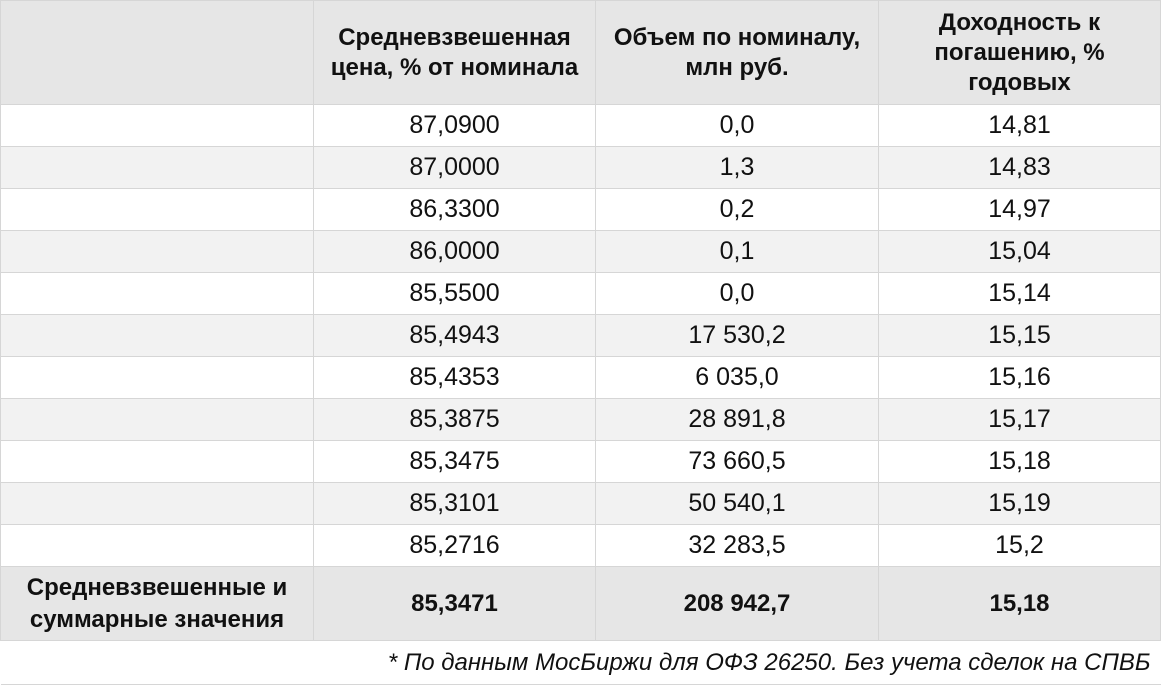 The height and width of the screenshot is (686, 1162). Describe the element at coordinates (454, 419) in the screenshot. I see `price-cell: 85,3875` at that location.